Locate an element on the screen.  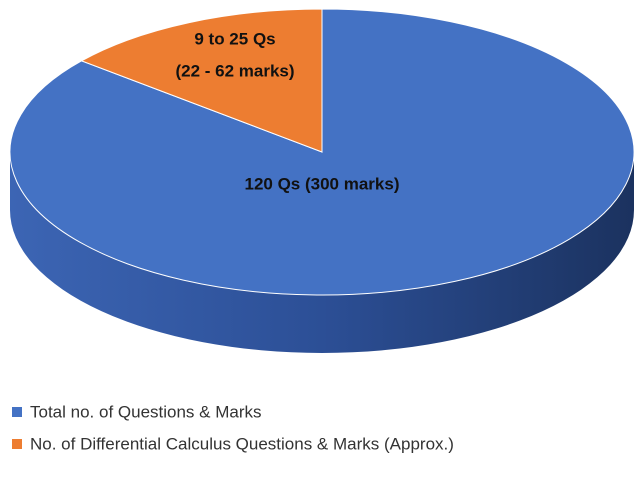
slice-label: 120 Qs (300 marks) is located at coordinates (322, 183).